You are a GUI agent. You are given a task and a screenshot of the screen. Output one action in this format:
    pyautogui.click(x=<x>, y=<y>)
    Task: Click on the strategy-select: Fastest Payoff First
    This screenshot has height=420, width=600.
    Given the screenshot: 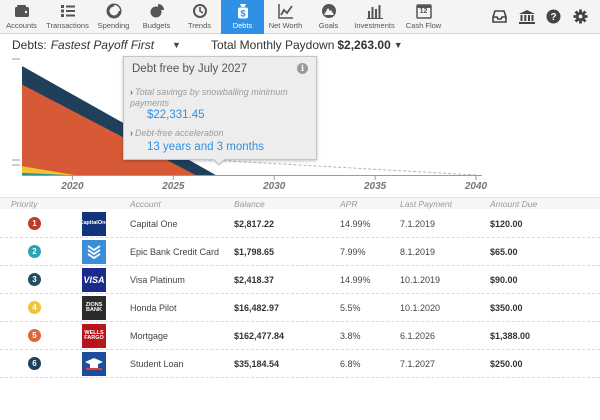 What is the action you would take?
    pyautogui.click(x=102, y=45)
    